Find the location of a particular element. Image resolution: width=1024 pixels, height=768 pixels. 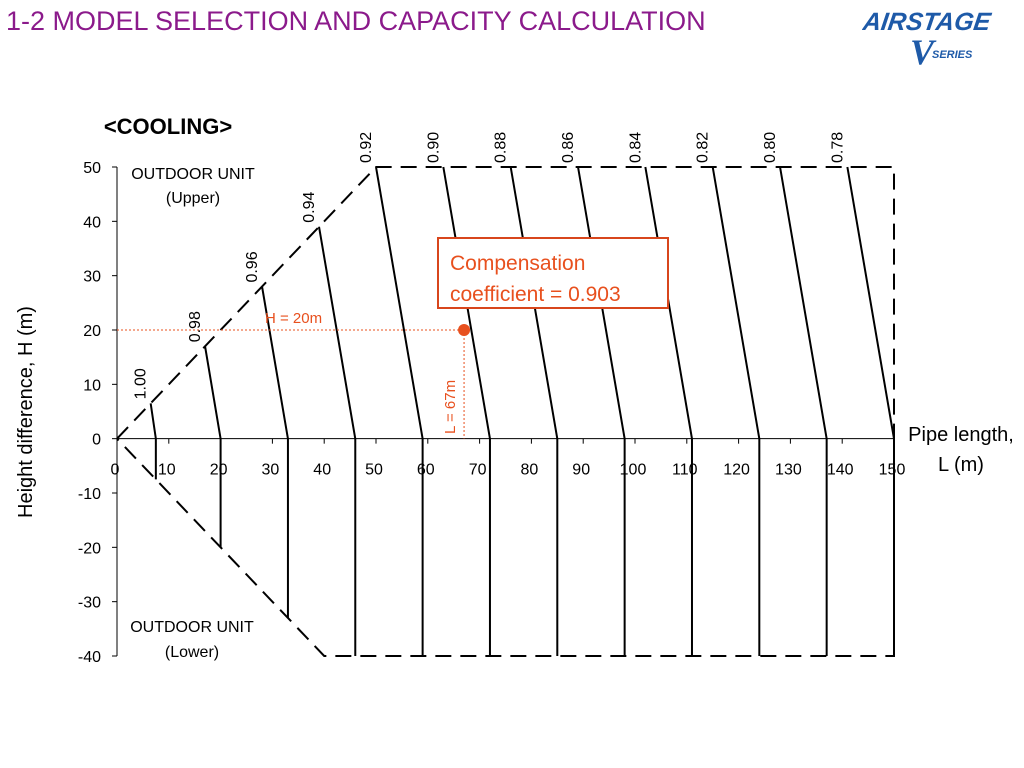

callout-line-2: coefficient = 0.903 is located at coordinates (535, 294).